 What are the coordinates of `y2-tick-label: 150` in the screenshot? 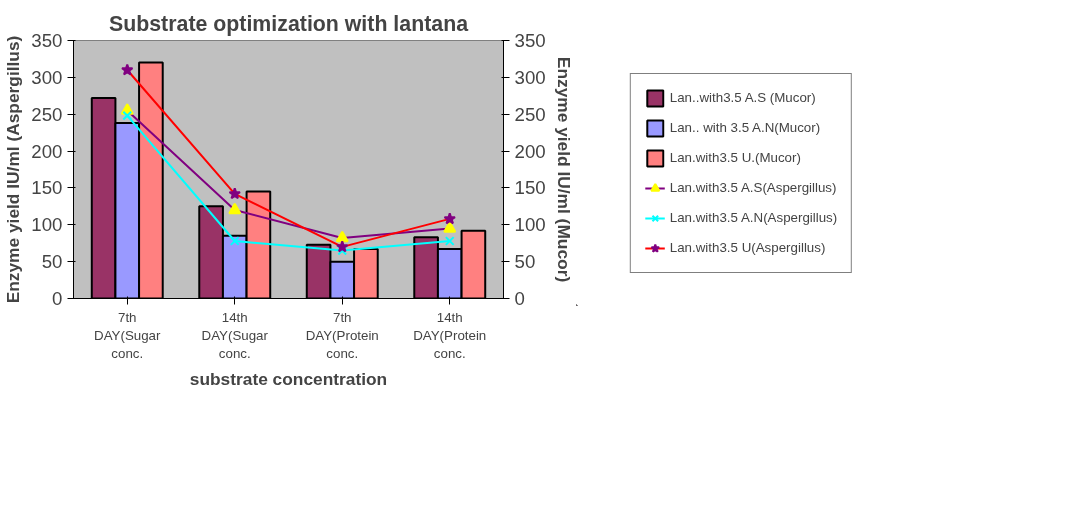 It's located at (530, 188).